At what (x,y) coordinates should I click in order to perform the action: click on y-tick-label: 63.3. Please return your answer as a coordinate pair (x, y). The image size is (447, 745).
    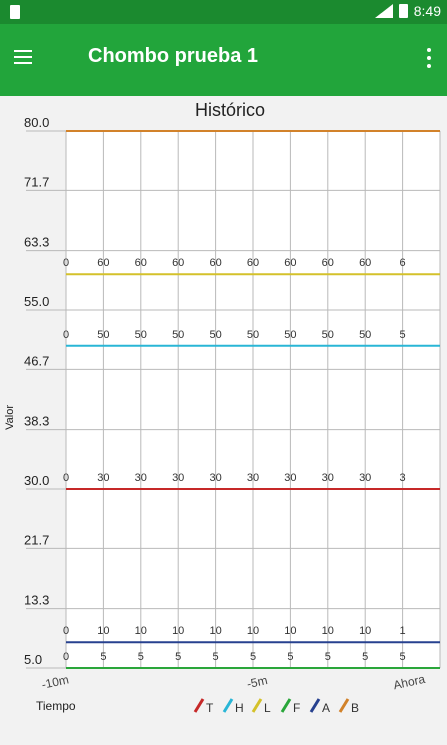
    Looking at the image, I should click on (36, 242).